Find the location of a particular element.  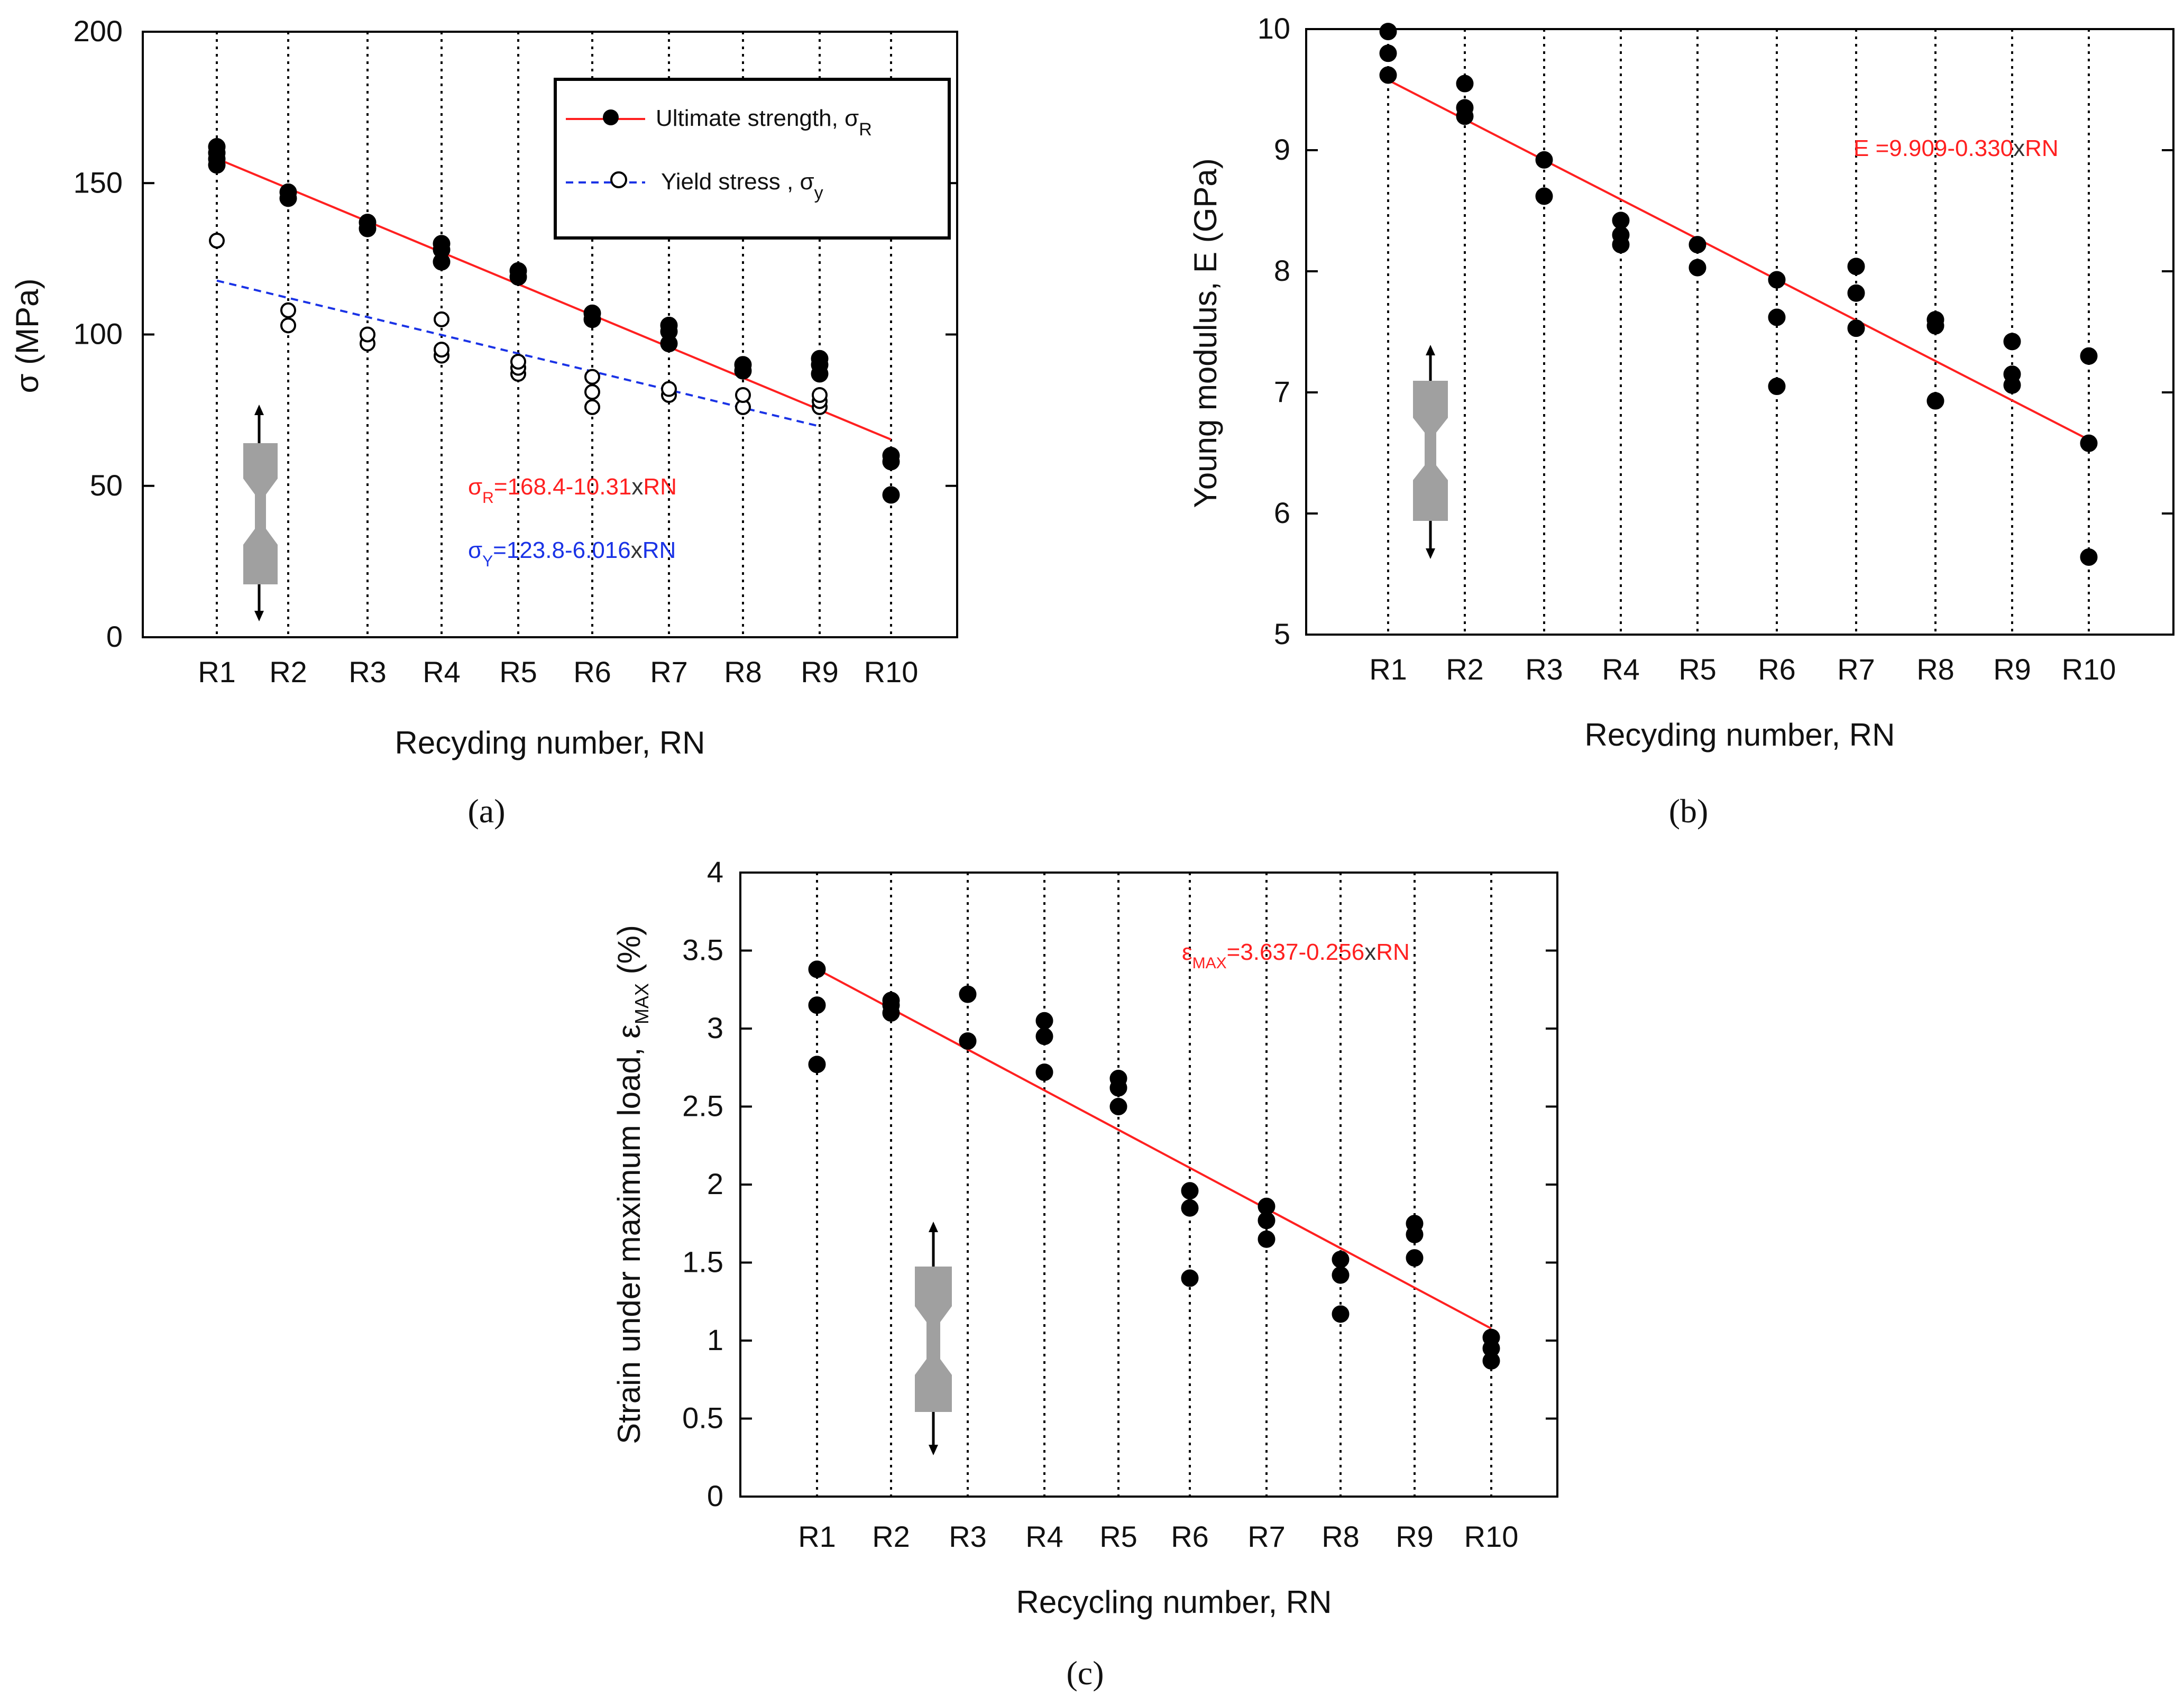

x-tick-label-r6: R6 is located at coordinates (1777, 670).